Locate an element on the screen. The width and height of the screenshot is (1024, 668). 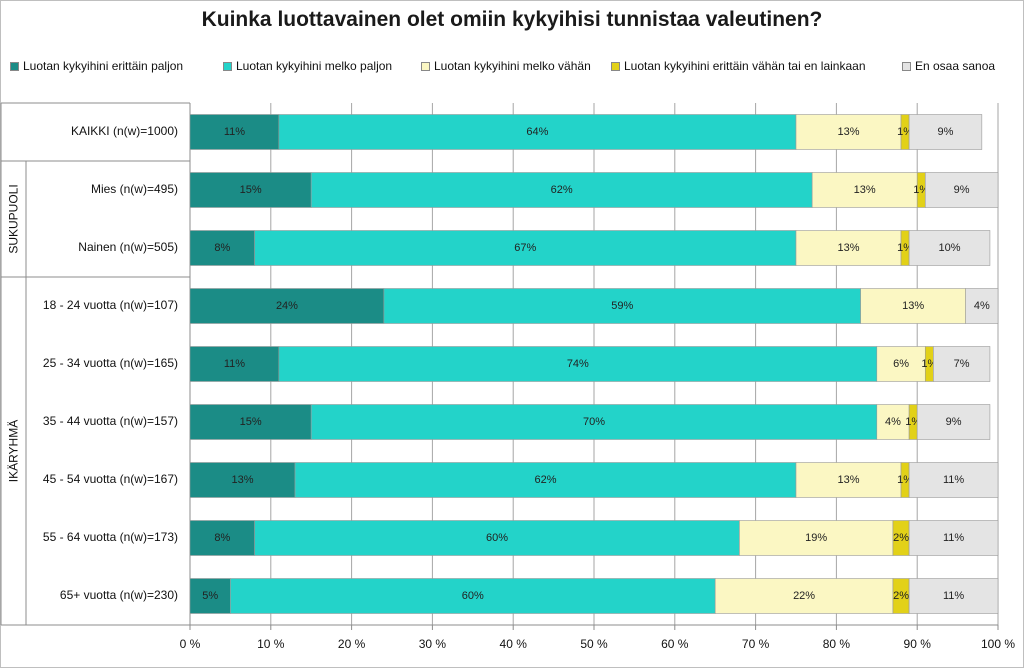
group-label: SUKUPUOLI is located at coordinates (14, 218).